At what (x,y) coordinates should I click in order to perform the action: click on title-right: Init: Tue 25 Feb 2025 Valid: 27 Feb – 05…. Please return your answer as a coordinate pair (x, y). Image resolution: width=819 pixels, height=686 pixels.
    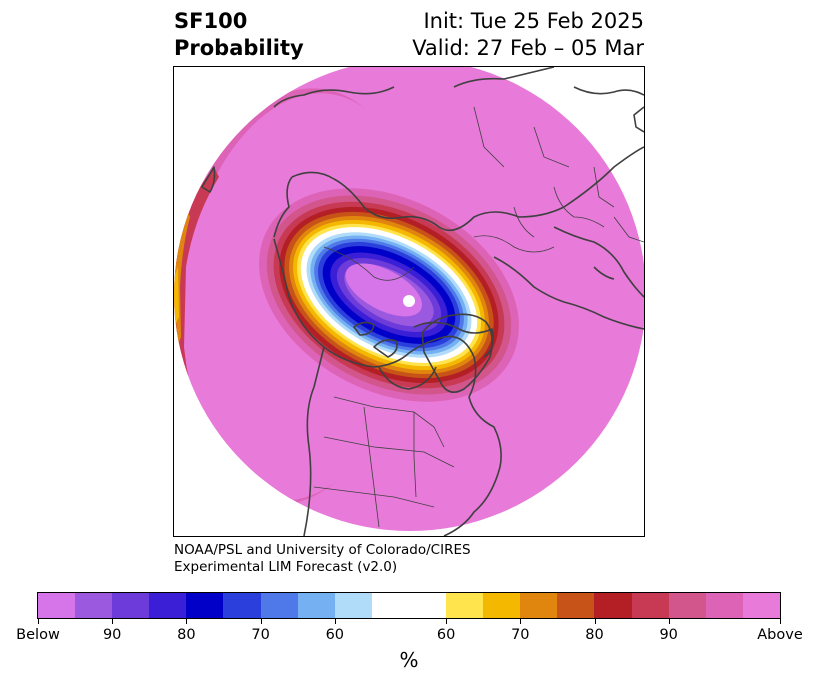
    Looking at the image, I should click on (528, 35).